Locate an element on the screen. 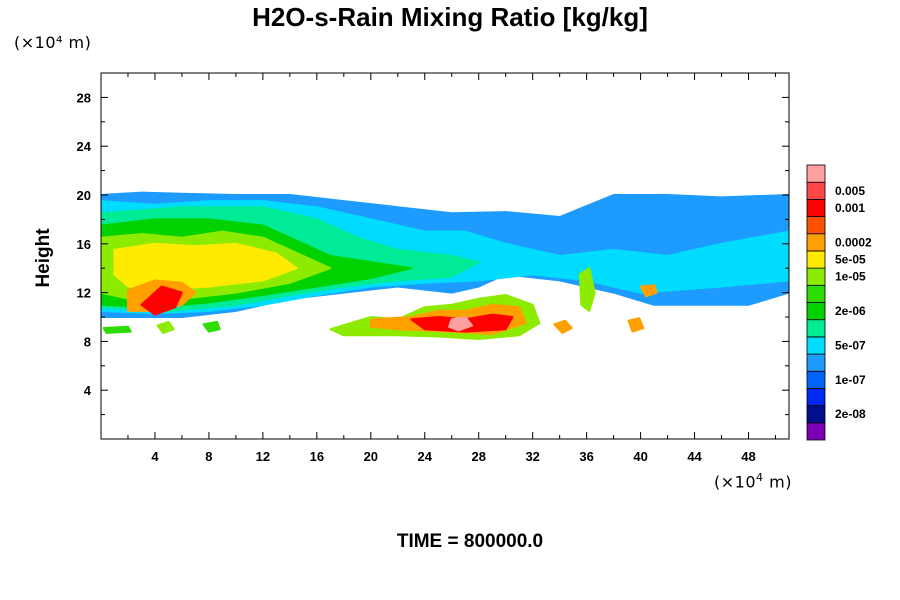  colorbar-label: 0.0002 is located at coordinates (853, 242).